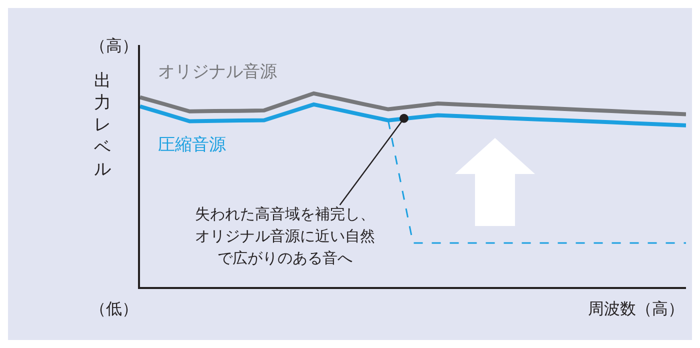  What do you see at coordinates (102, 125) in the screenshot?
I see `y-axis-title: 出力レベル` at bounding box center [102, 125].